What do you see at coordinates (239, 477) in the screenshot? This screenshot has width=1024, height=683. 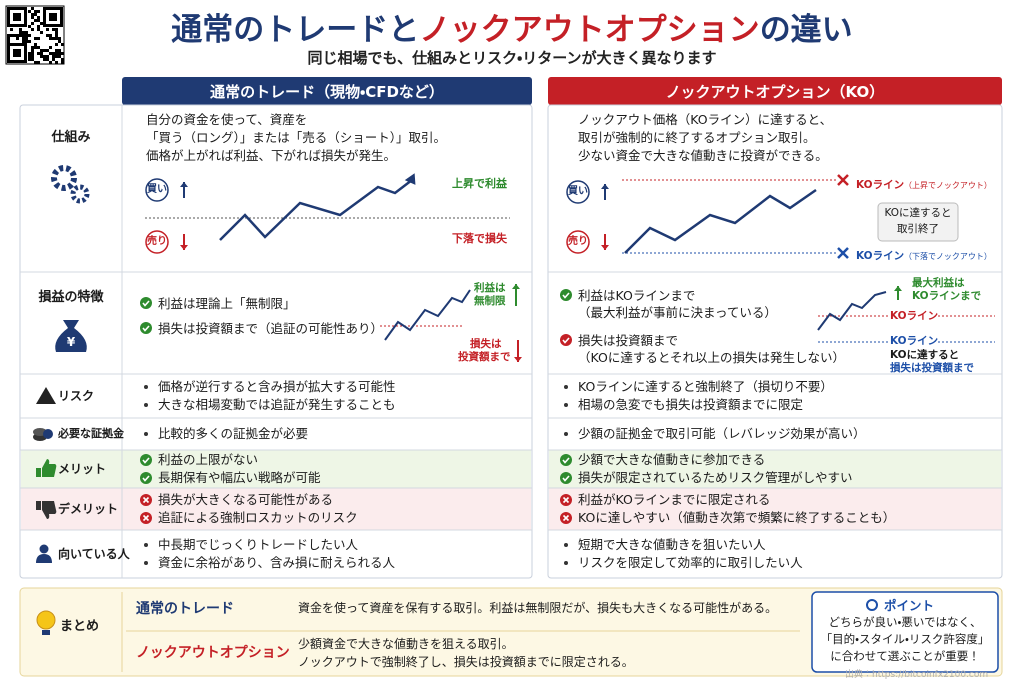 I see `bullet-text: 長期保有や幅広い戦略が可能` at bounding box center [239, 477].